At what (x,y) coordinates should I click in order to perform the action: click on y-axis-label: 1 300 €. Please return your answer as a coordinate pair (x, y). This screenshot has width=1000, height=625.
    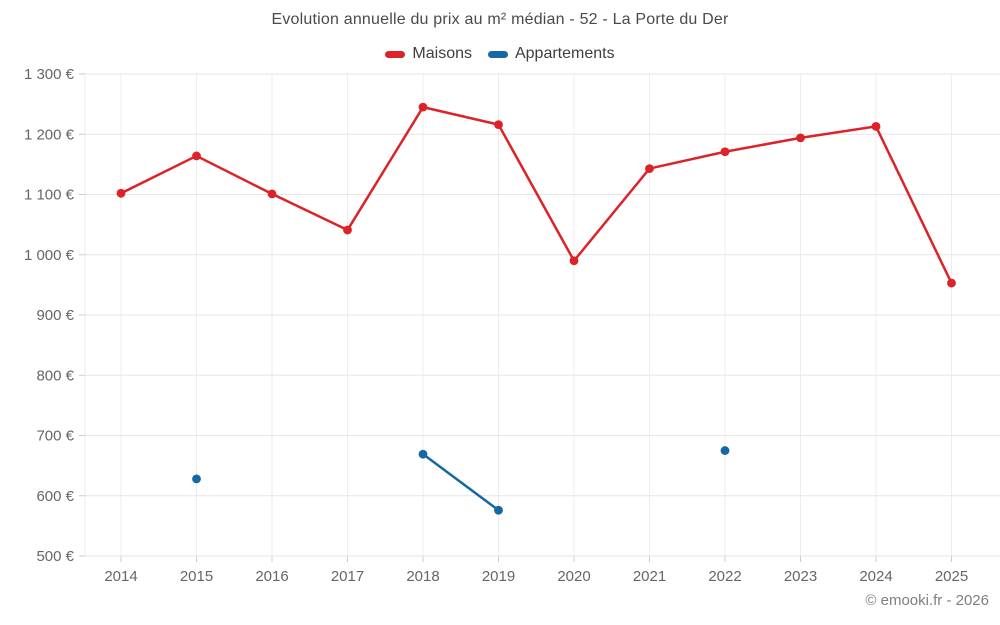
    Looking at the image, I should click on (49, 74).